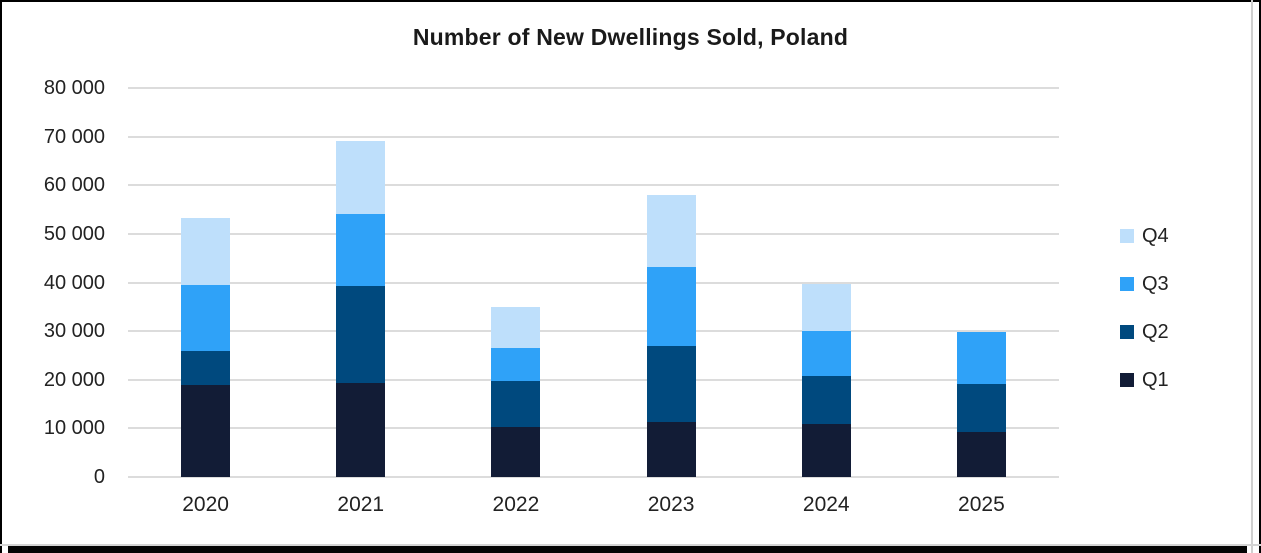 This screenshot has width=1261, height=553. What do you see at coordinates (74, 233) in the screenshot?
I see `y-axis-tick-label: 50 000` at bounding box center [74, 233].